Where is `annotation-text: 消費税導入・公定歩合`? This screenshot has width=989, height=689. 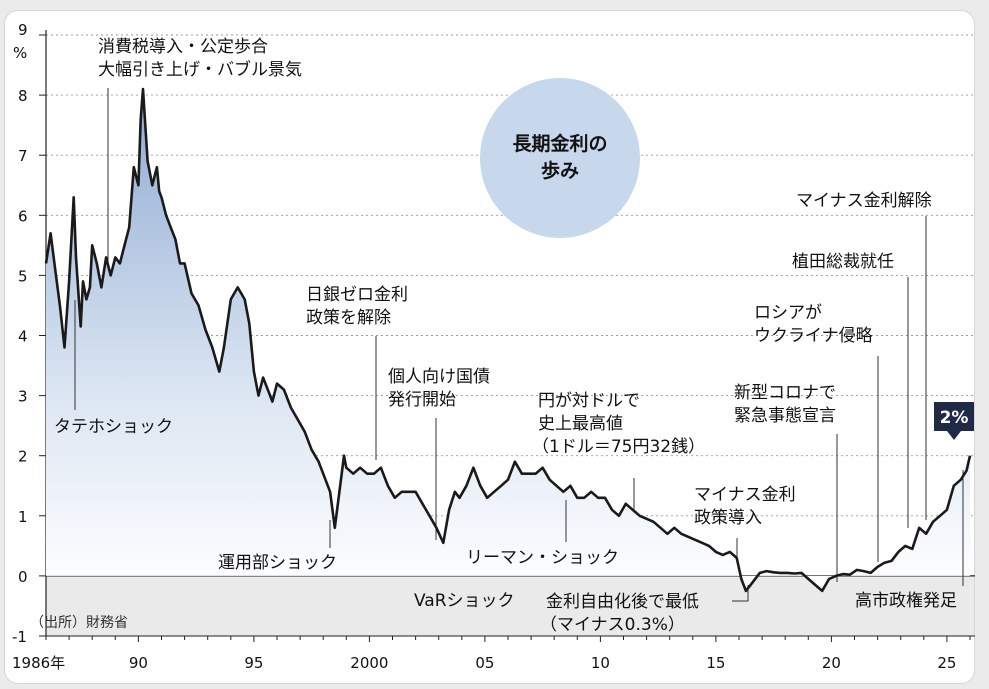 annotation-text: 消費税導入・公定歩合 is located at coordinates (183, 47).